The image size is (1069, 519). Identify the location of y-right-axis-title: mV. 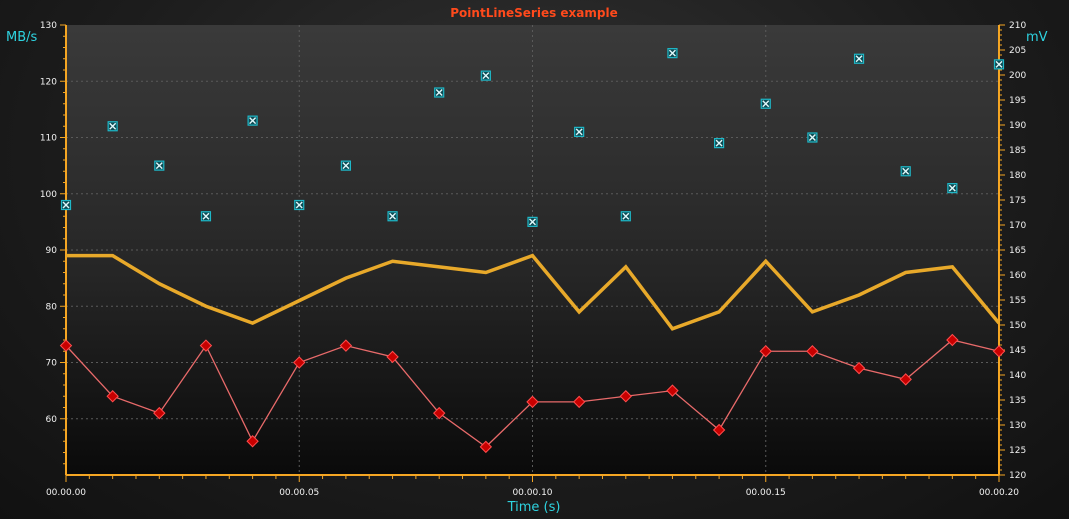
(1037, 37).